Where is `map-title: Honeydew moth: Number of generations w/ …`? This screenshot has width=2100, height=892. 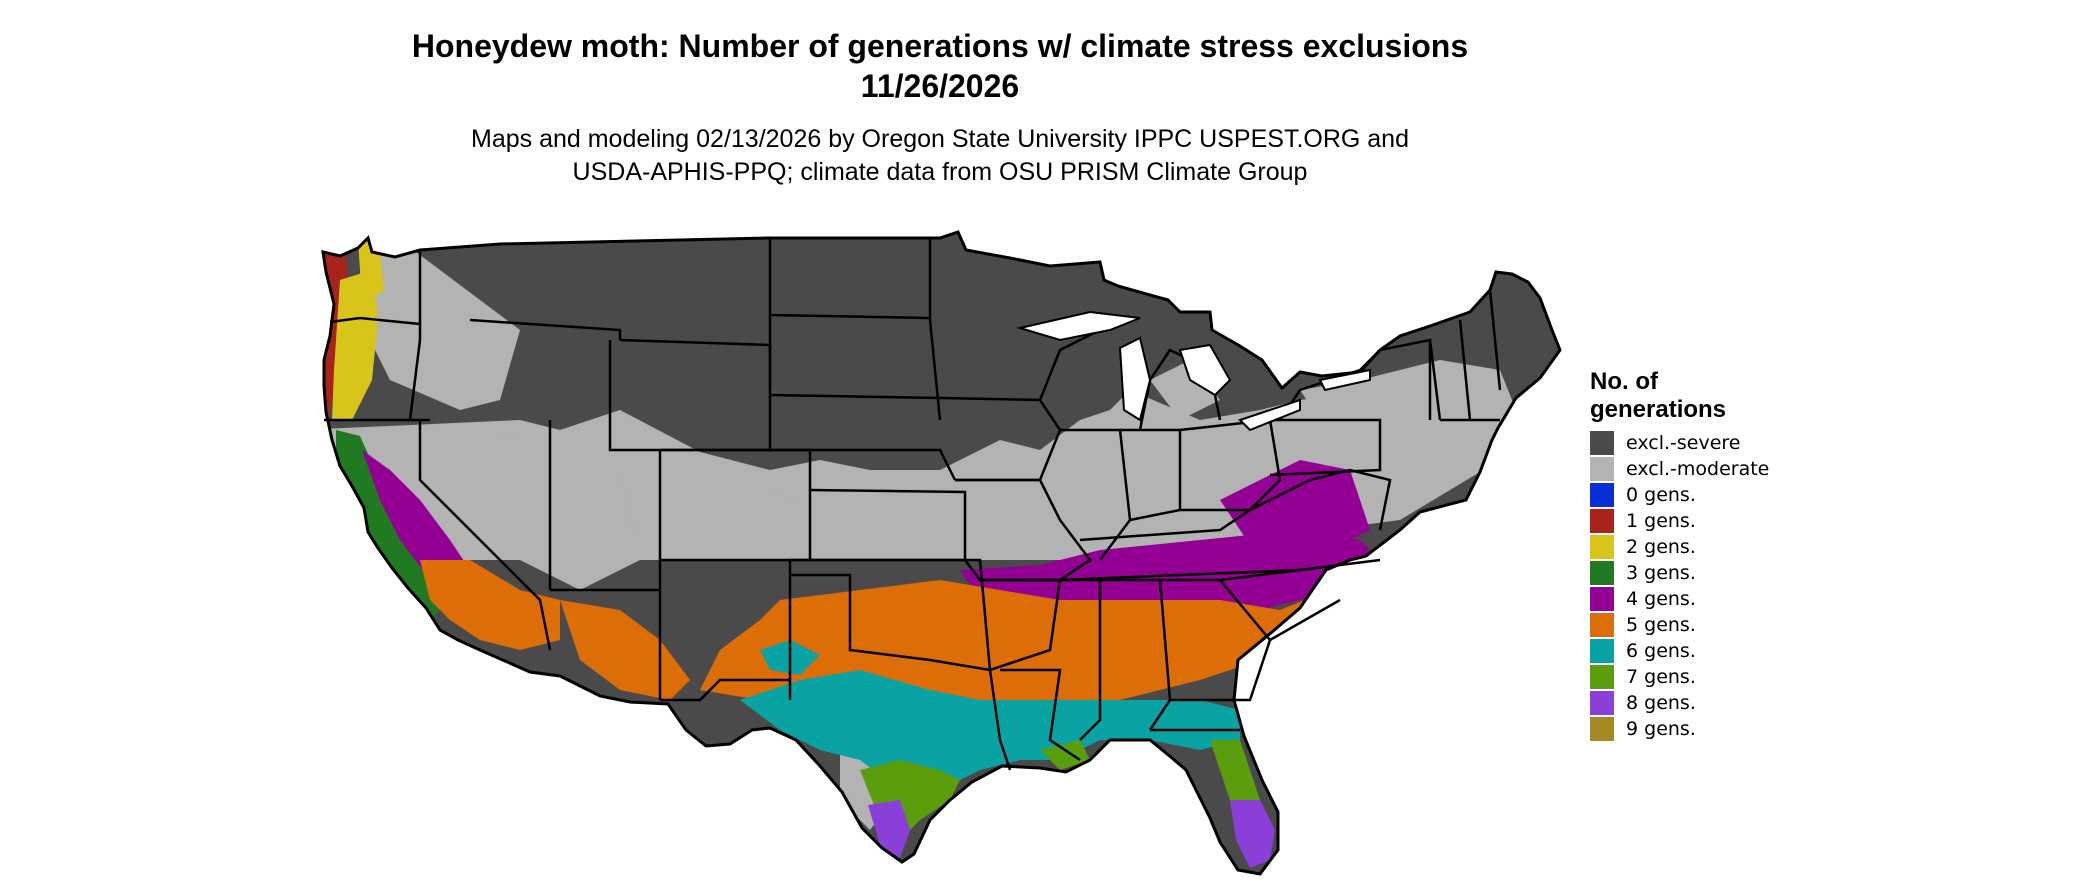
map-title: Honeydew moth: Number of generations w/ … is located at coordinates (940, 46).